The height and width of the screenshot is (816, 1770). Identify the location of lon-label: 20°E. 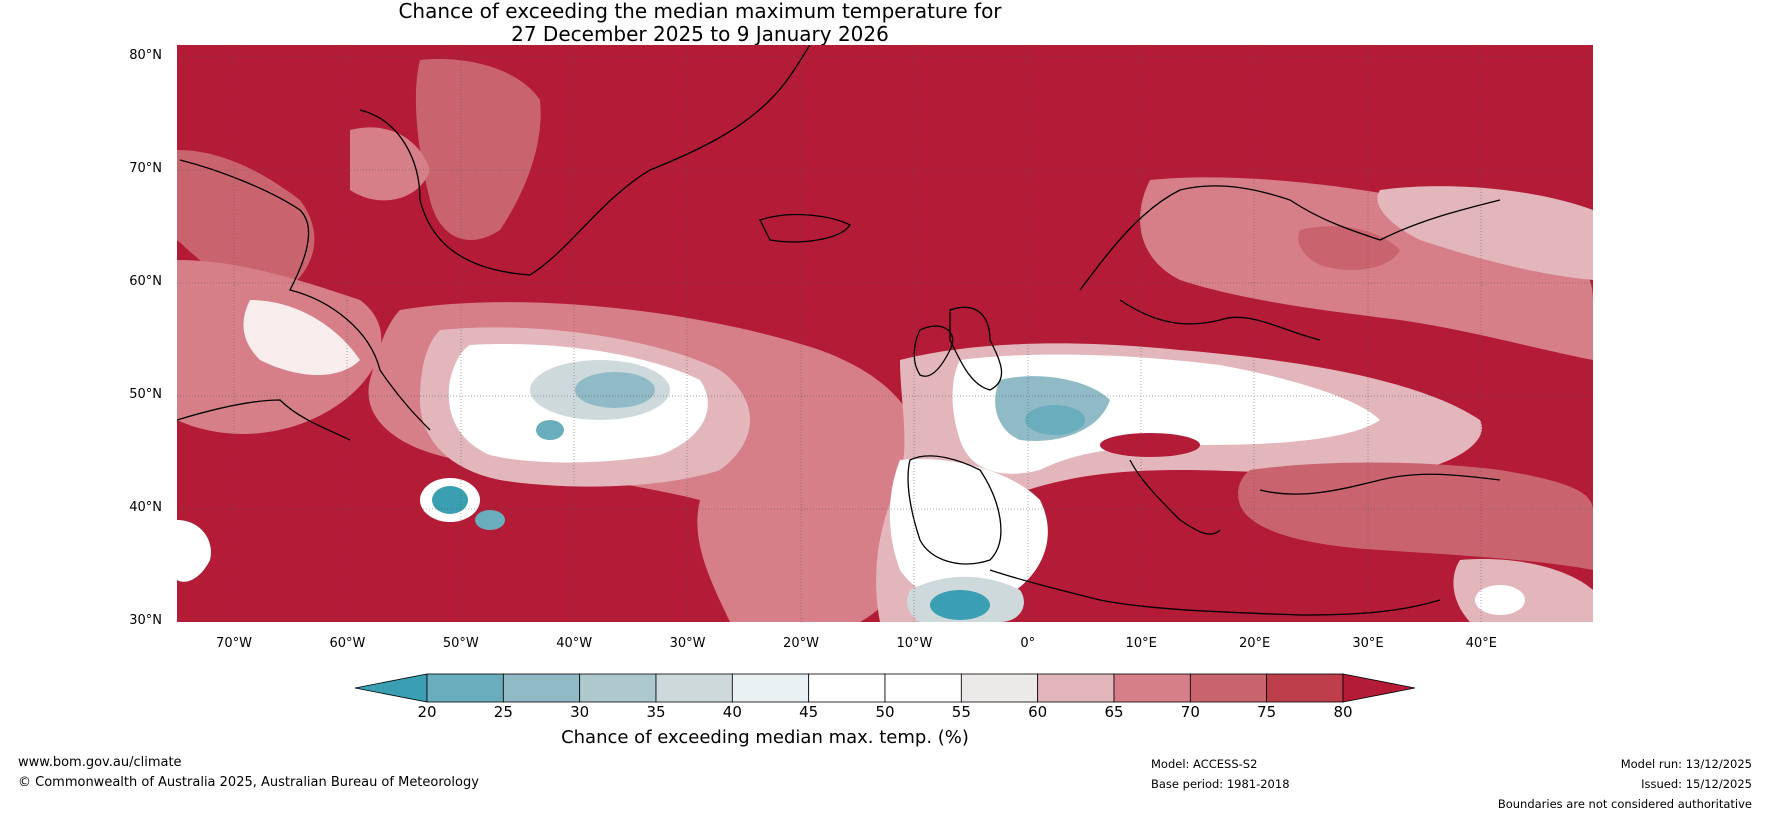
(1254, 643).